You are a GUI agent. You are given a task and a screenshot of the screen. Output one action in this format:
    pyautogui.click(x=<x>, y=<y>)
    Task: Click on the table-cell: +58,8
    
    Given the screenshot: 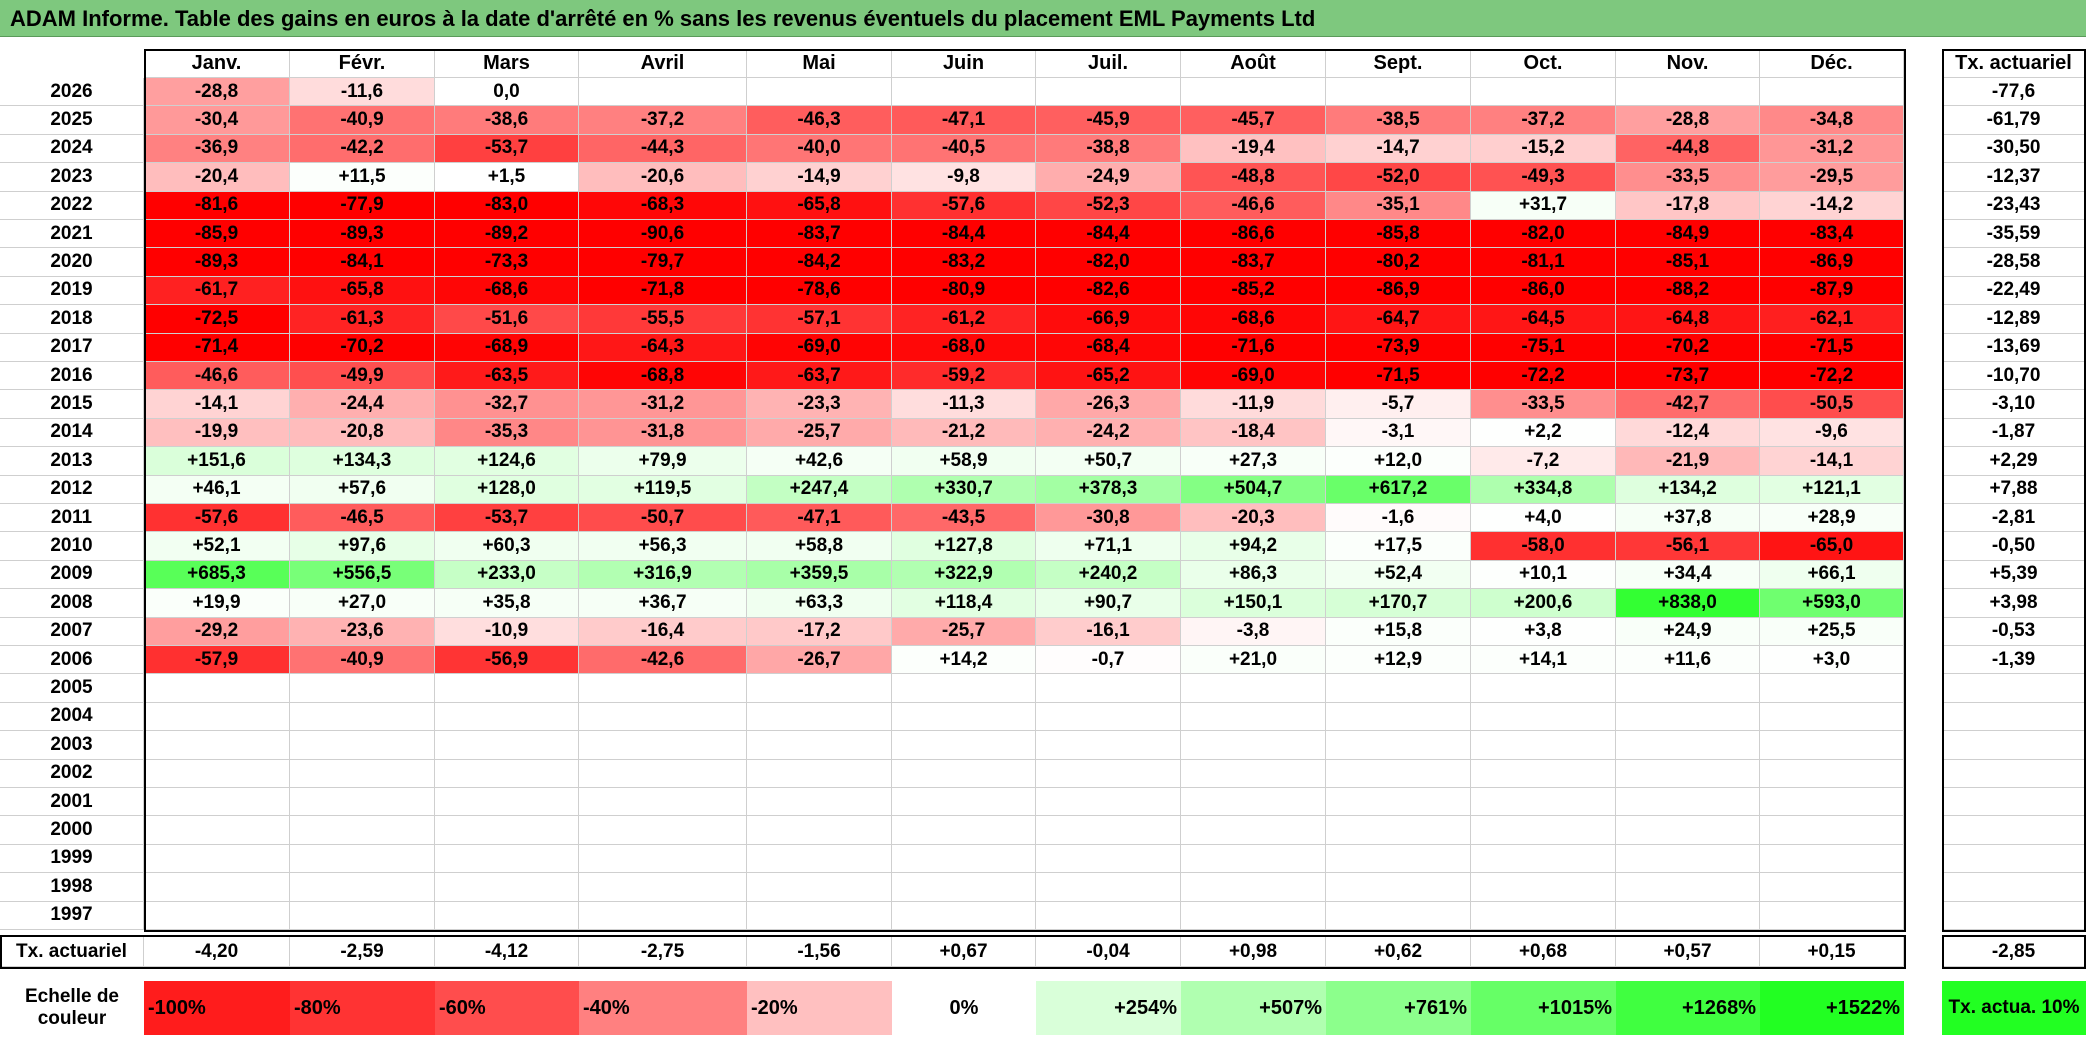 What is the action you would take?
    pyautogui.click(x=819, y=546)
    